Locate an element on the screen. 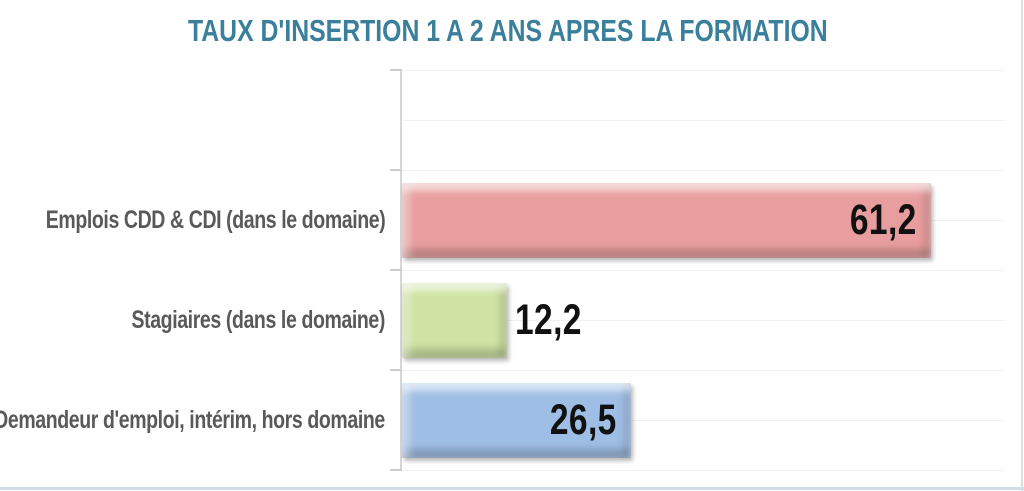 The width and height of the screenshot is (1024, 491). value-label: 12,2 is located at coordinates (590, 320).